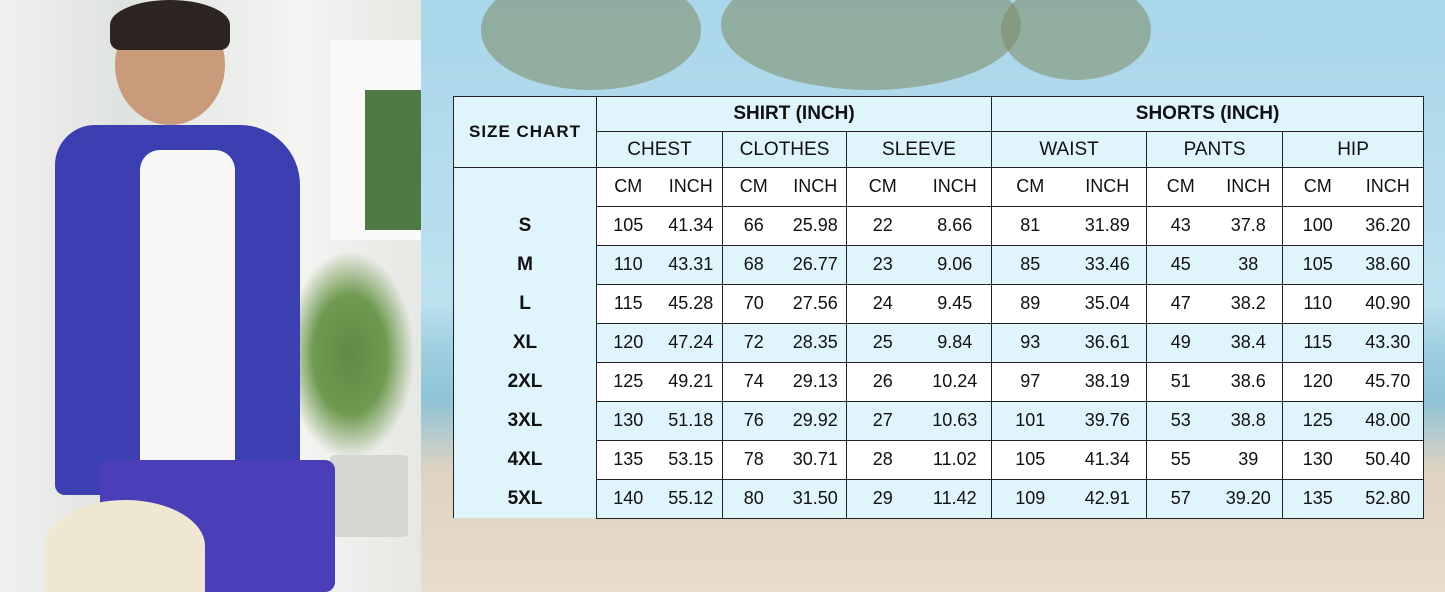 This screenshot has height=592, width=1445. I want to click on inch-value: 55.12, so click(691, 498).